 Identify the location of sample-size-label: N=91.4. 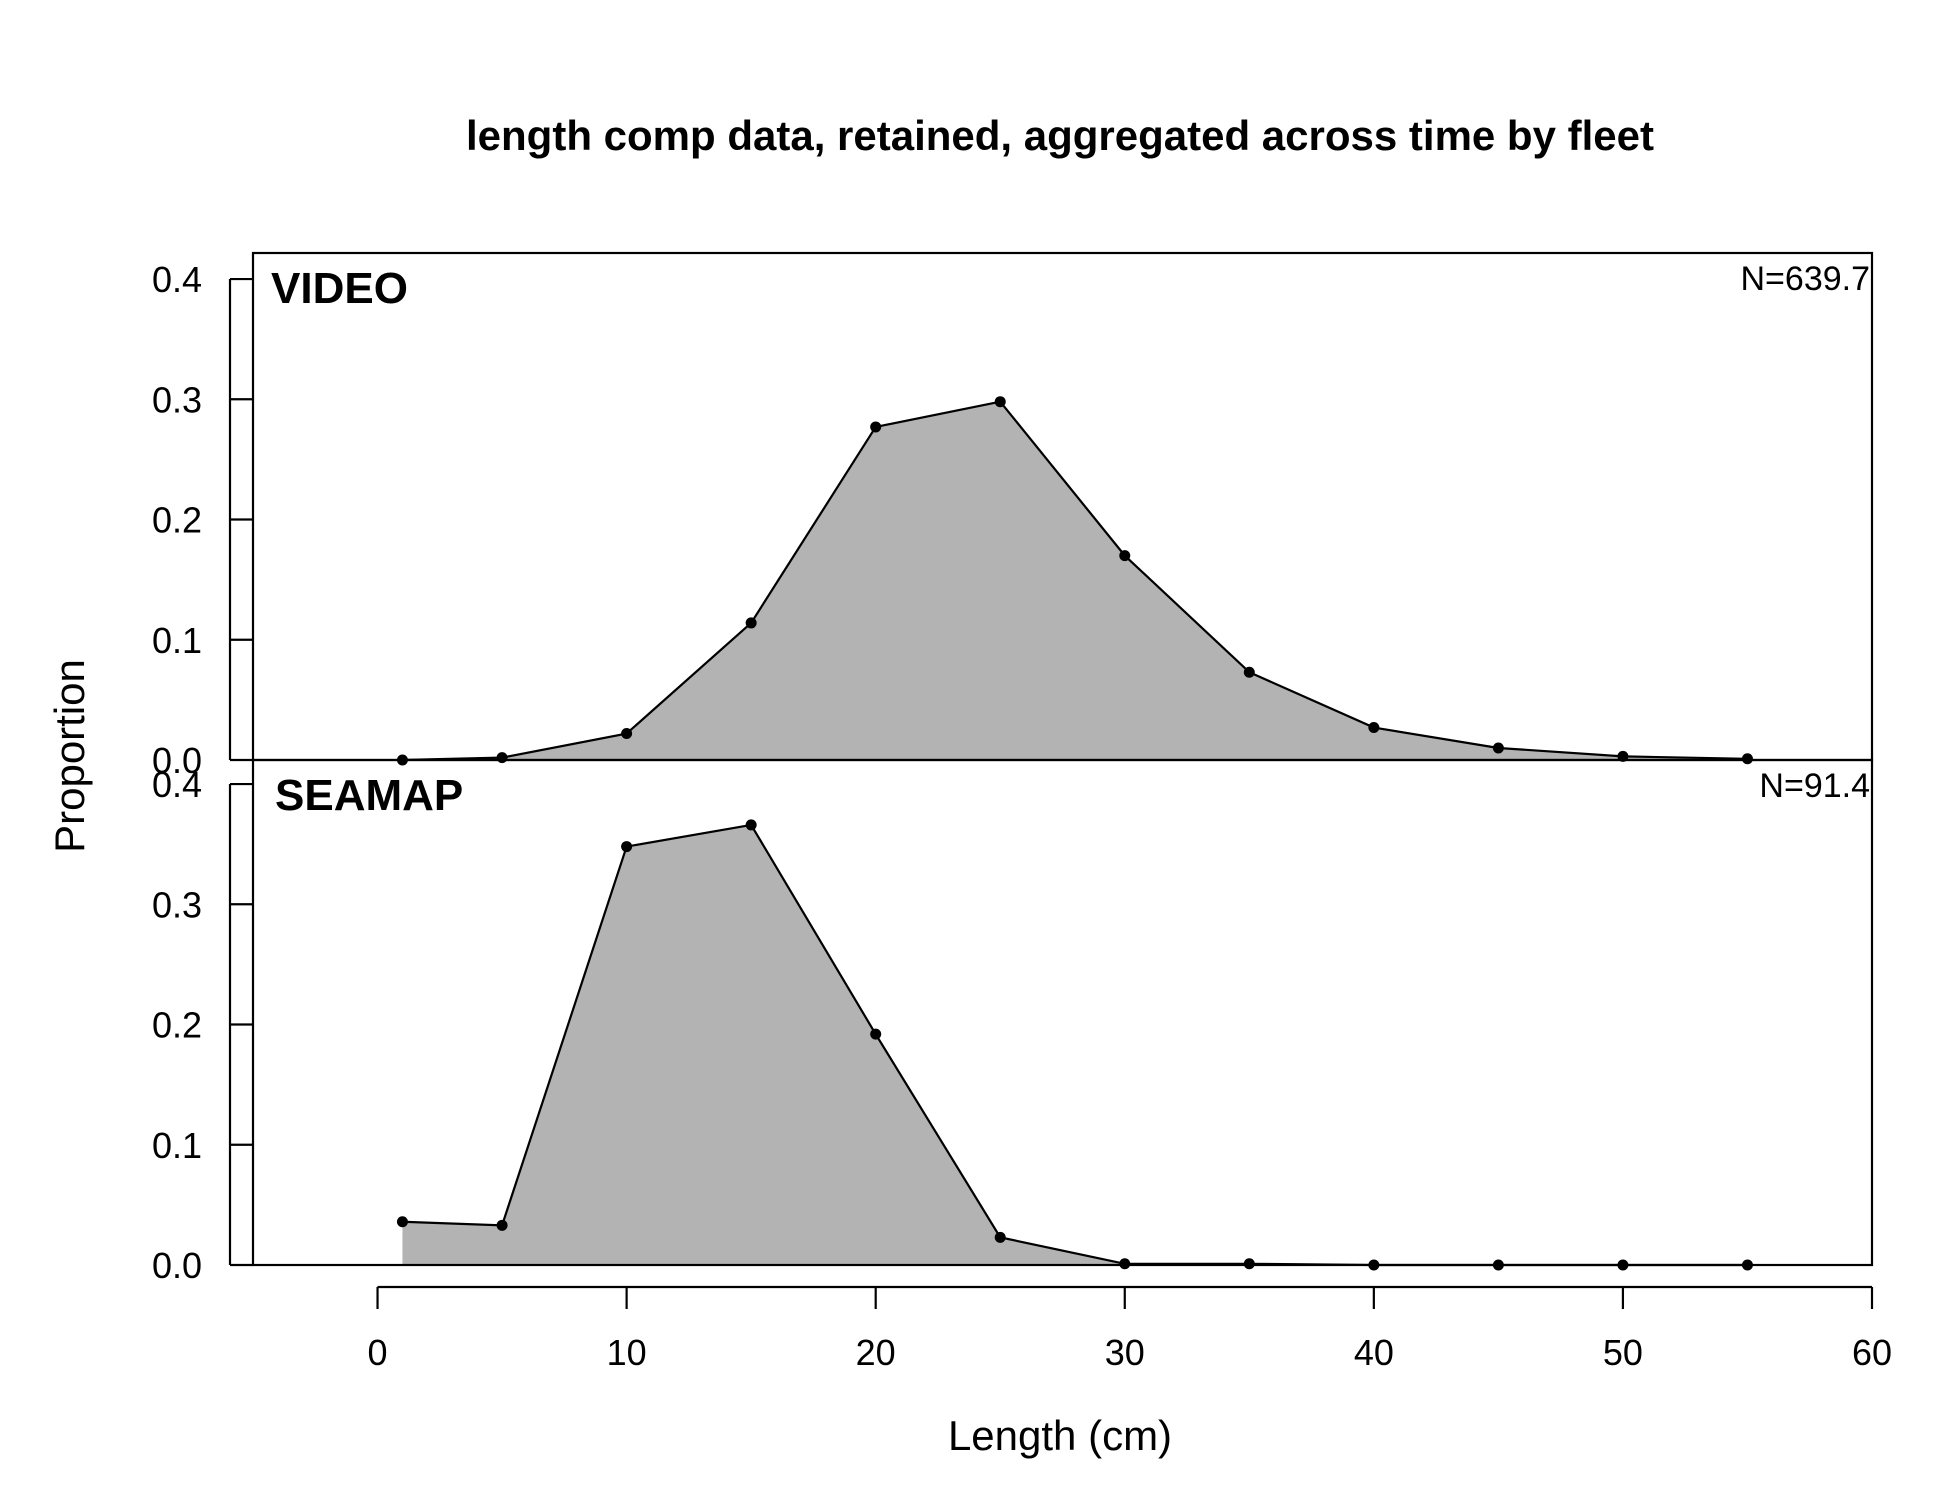
(1814, 786).